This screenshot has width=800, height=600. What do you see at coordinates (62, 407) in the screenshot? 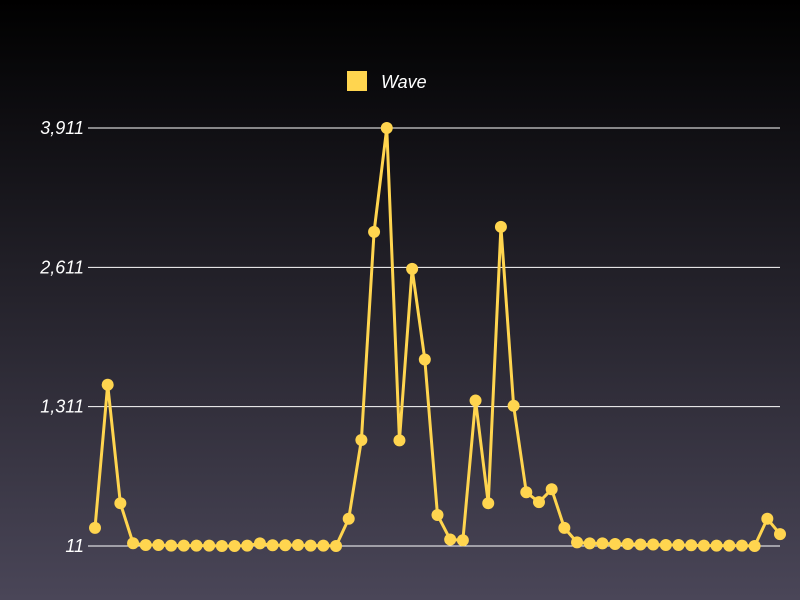
I see `y-tick-label: 1,311` at bounding box center [62, 407].